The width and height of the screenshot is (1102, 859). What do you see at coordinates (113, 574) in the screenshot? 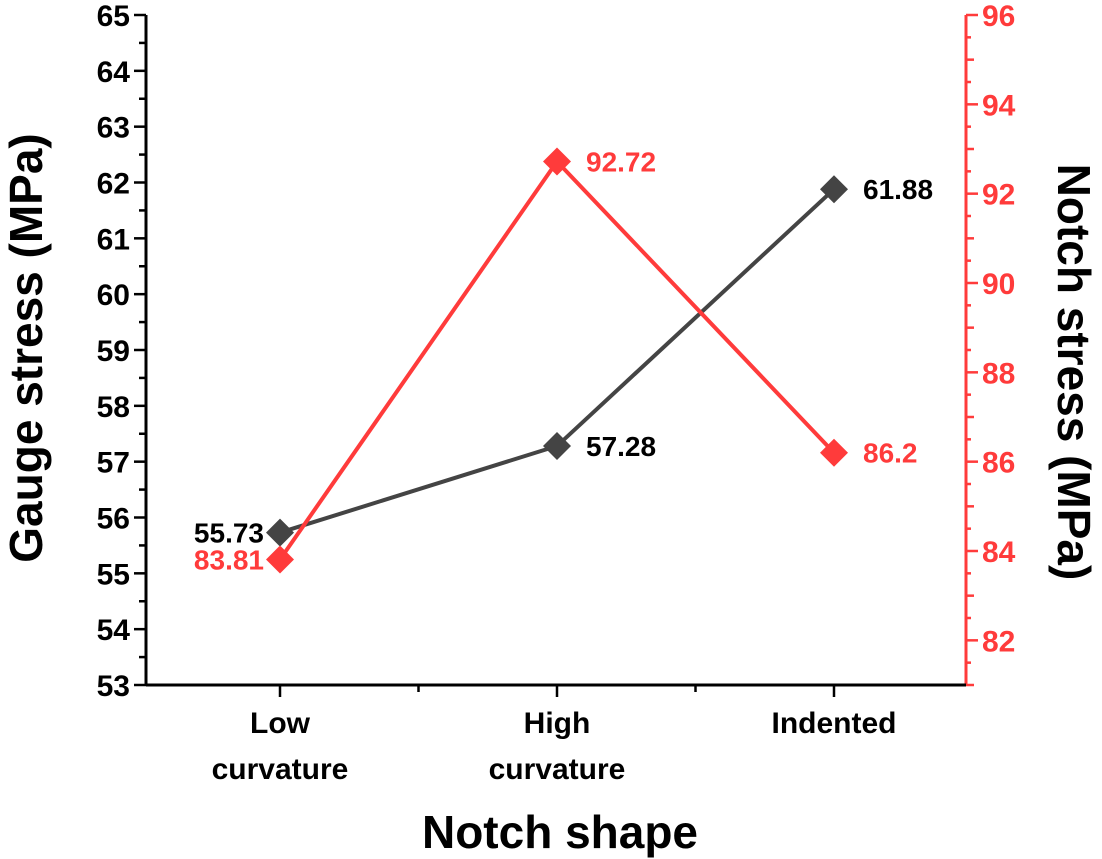
I see `left-tick-label: 55` at bounding box center [113, 574].